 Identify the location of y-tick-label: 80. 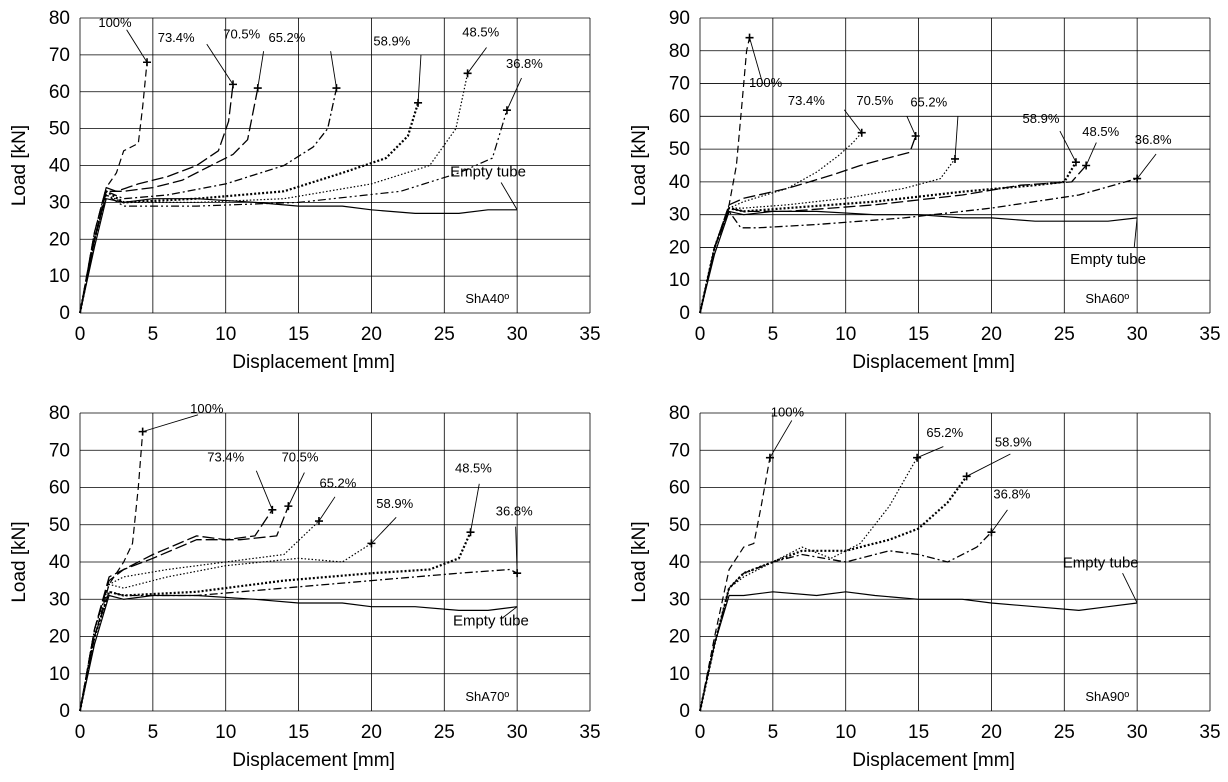
(59, 413).